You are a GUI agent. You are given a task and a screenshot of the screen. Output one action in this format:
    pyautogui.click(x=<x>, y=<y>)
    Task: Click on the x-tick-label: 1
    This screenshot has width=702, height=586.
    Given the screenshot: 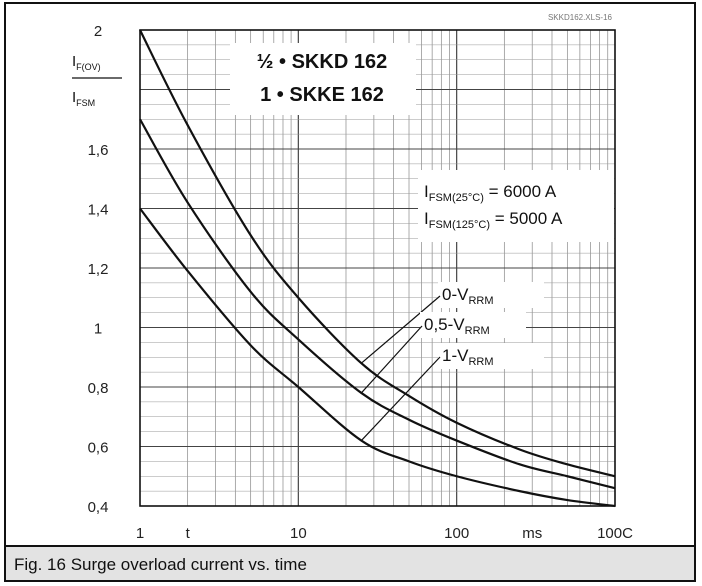 What is the action you would take?
    pyautogui.click(x=140, y=533)
    